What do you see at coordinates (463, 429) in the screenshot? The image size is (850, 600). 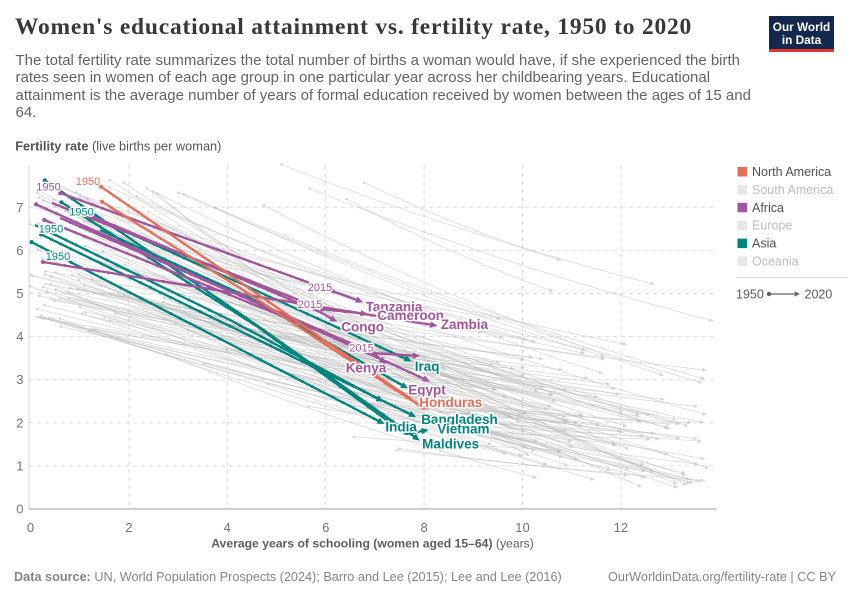 I see `svg-text: Vietnam` at bounding box center [463, 429].